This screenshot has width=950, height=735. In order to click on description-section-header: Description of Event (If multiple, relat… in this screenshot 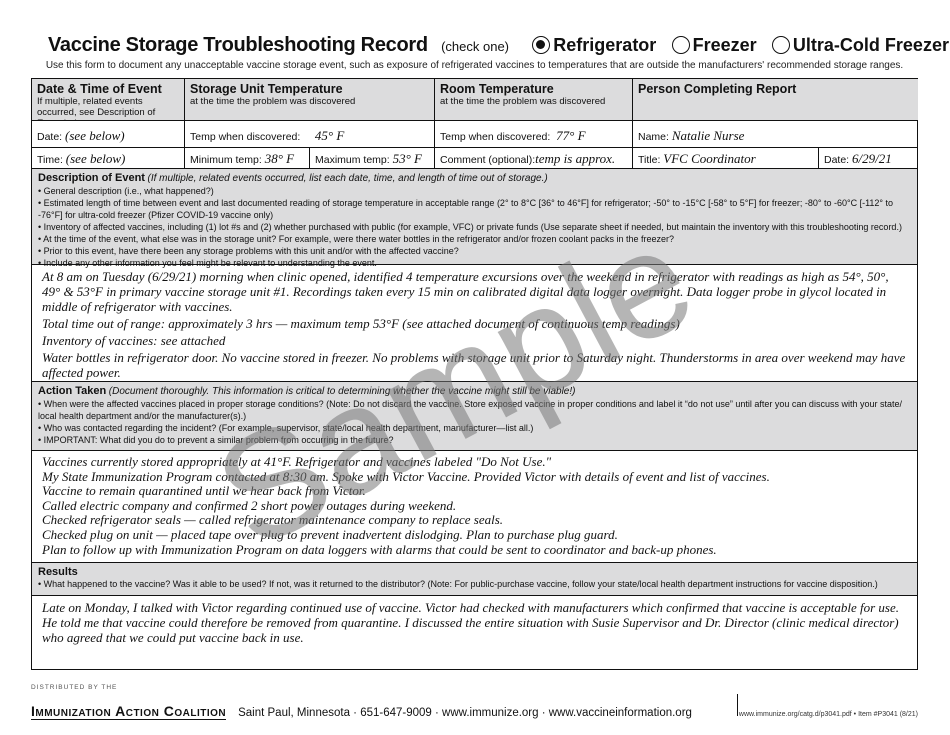, I will do `click(474, 218)`.